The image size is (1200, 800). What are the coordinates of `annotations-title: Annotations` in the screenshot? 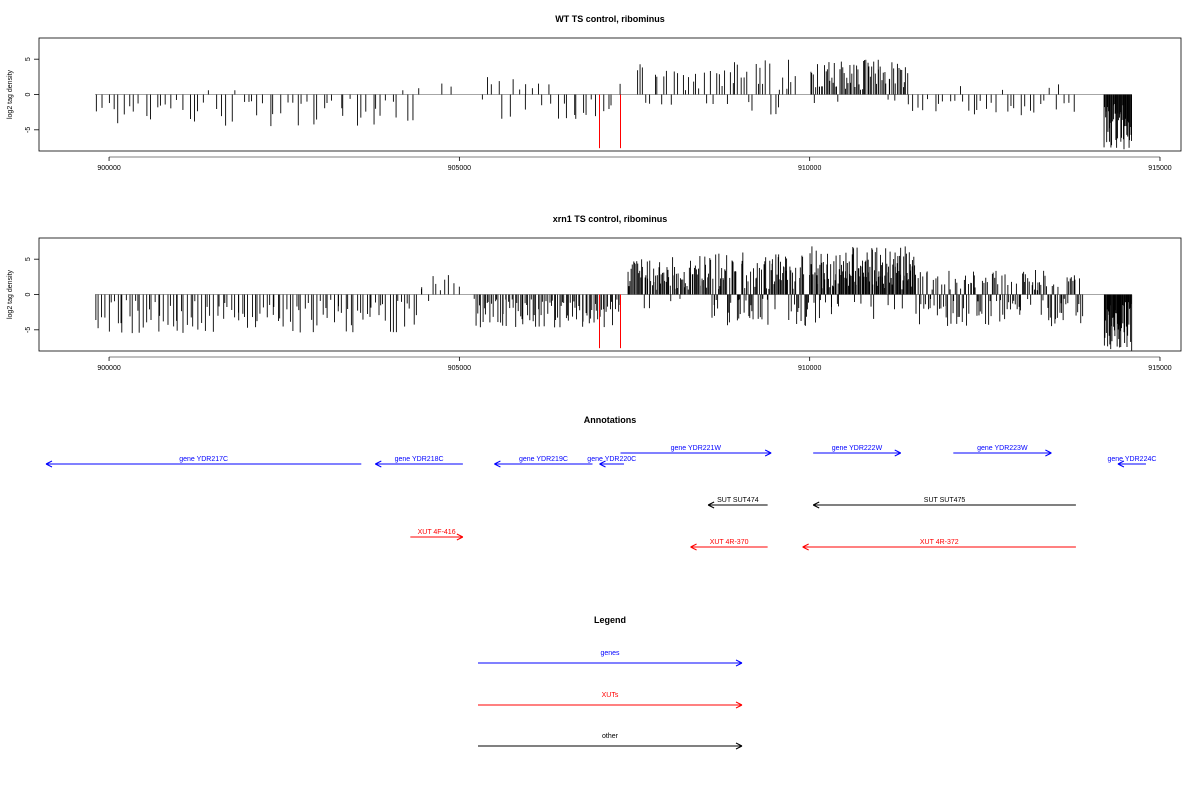 It's located at (610, 420).